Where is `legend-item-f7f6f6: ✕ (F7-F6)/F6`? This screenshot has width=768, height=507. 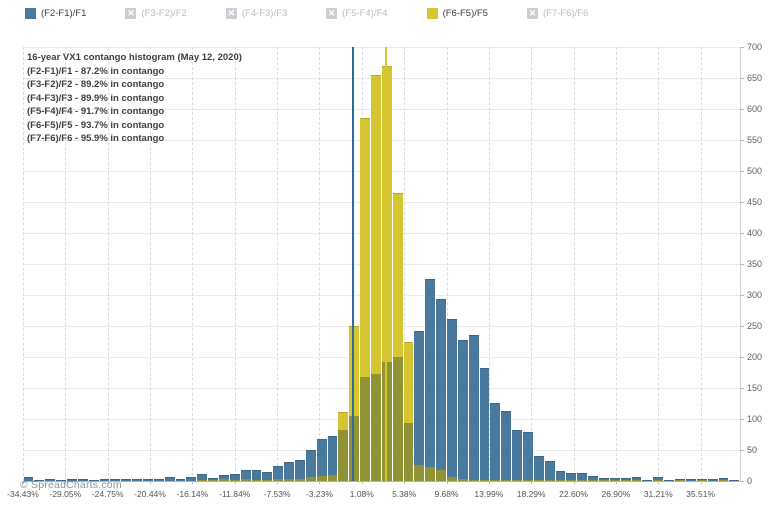 legend-item-f7f6f6: ✕ (F7-F6)/F6 is located at coordinates (557, 13).